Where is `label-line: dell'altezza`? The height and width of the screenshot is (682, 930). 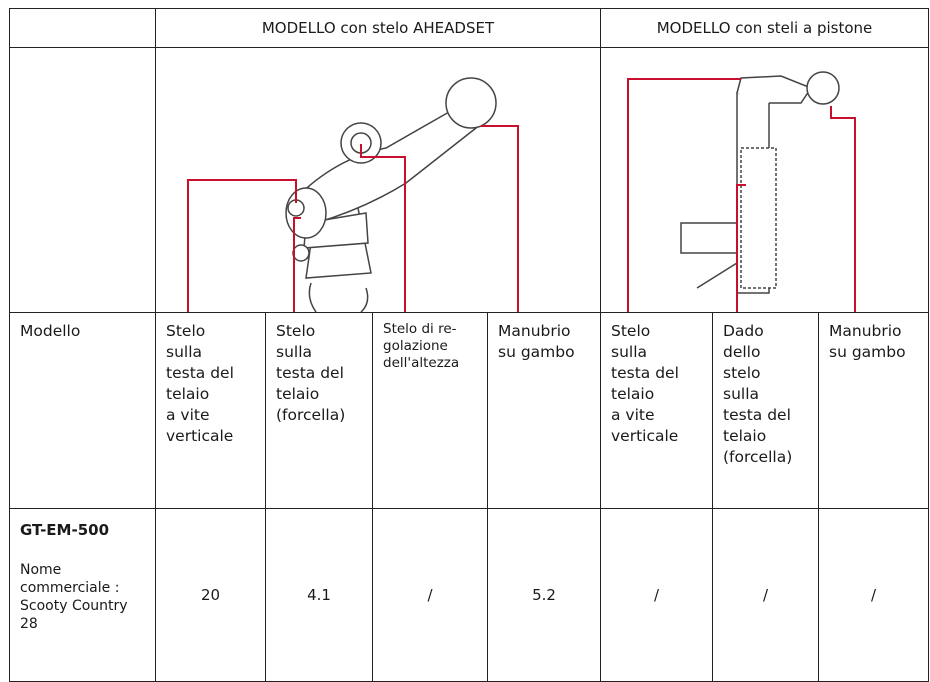 label-line: dell'altezza is located at coordinates (421, 363).